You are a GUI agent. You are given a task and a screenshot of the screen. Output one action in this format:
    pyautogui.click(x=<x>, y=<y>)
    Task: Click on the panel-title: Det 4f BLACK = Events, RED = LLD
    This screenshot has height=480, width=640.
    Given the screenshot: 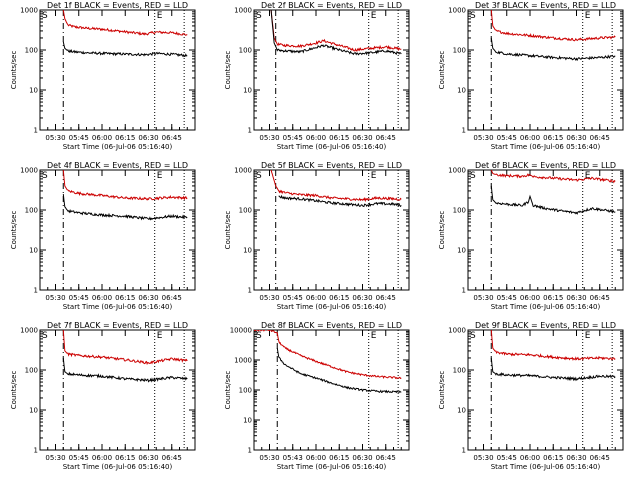 What is the action you would take?
    pyautogui.click(x=117, y=165)
    